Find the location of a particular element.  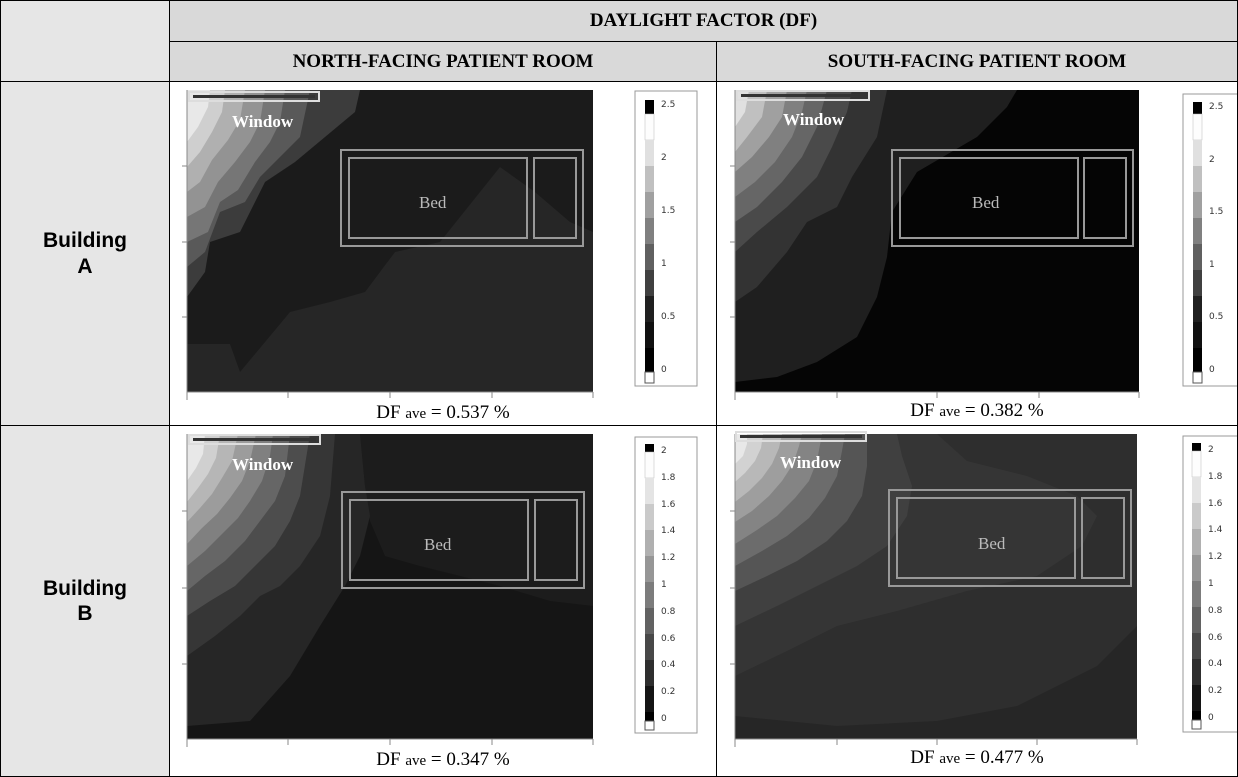

scale-bar-b-south is located at coordinates (1196, 586).